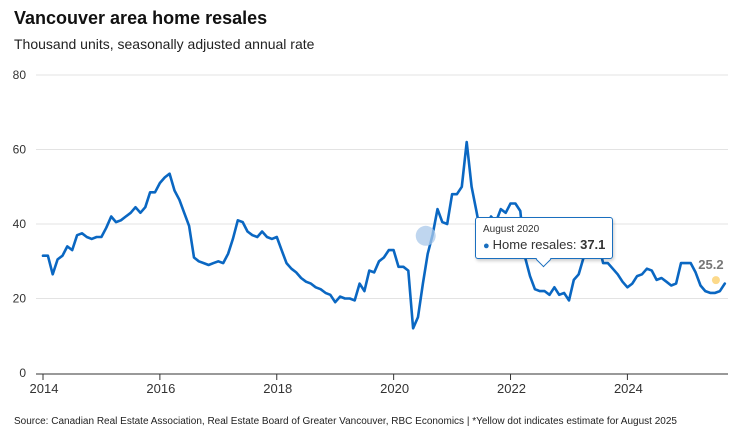  What do you see at coordinates (425, 235) in the screenshot?
I see `hover-highlight-point` at bounding box center [425, 235].